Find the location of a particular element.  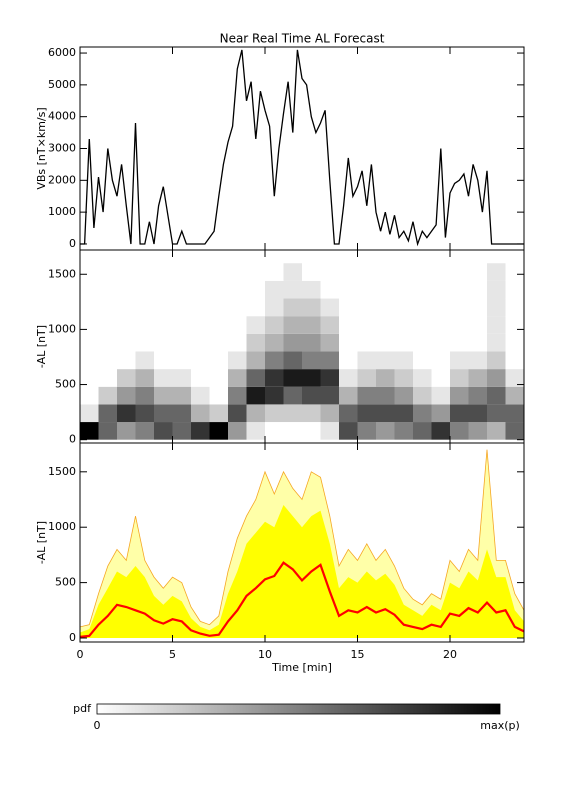

y-tick-label: 6000 is located at coordinates (62, 52).